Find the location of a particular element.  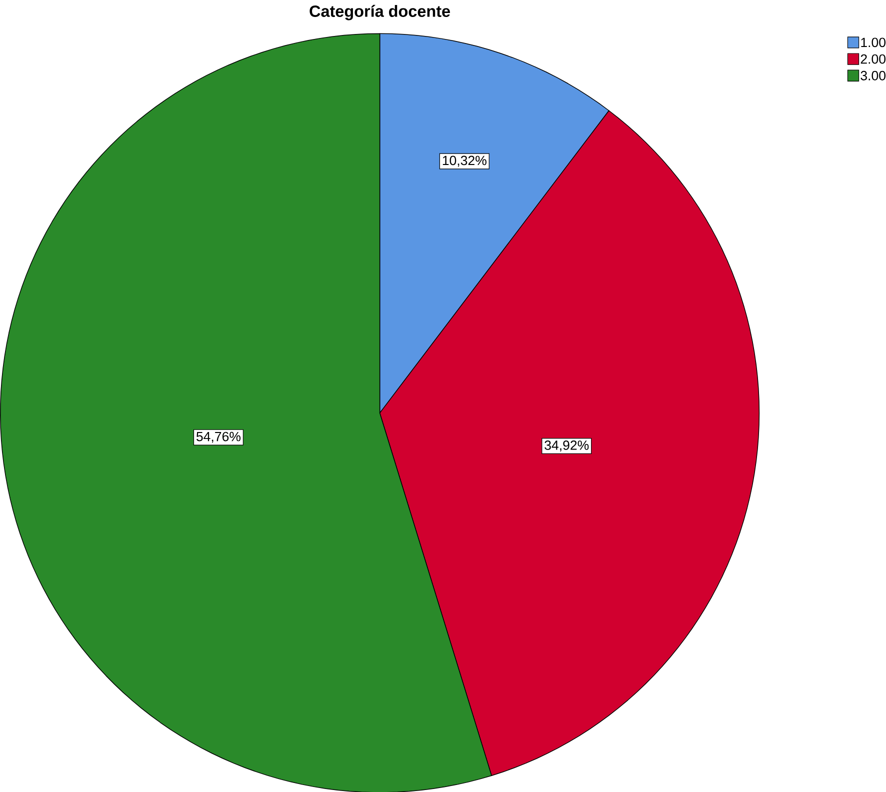

legend-label: 3.00 is located at coordinates (873, 75).